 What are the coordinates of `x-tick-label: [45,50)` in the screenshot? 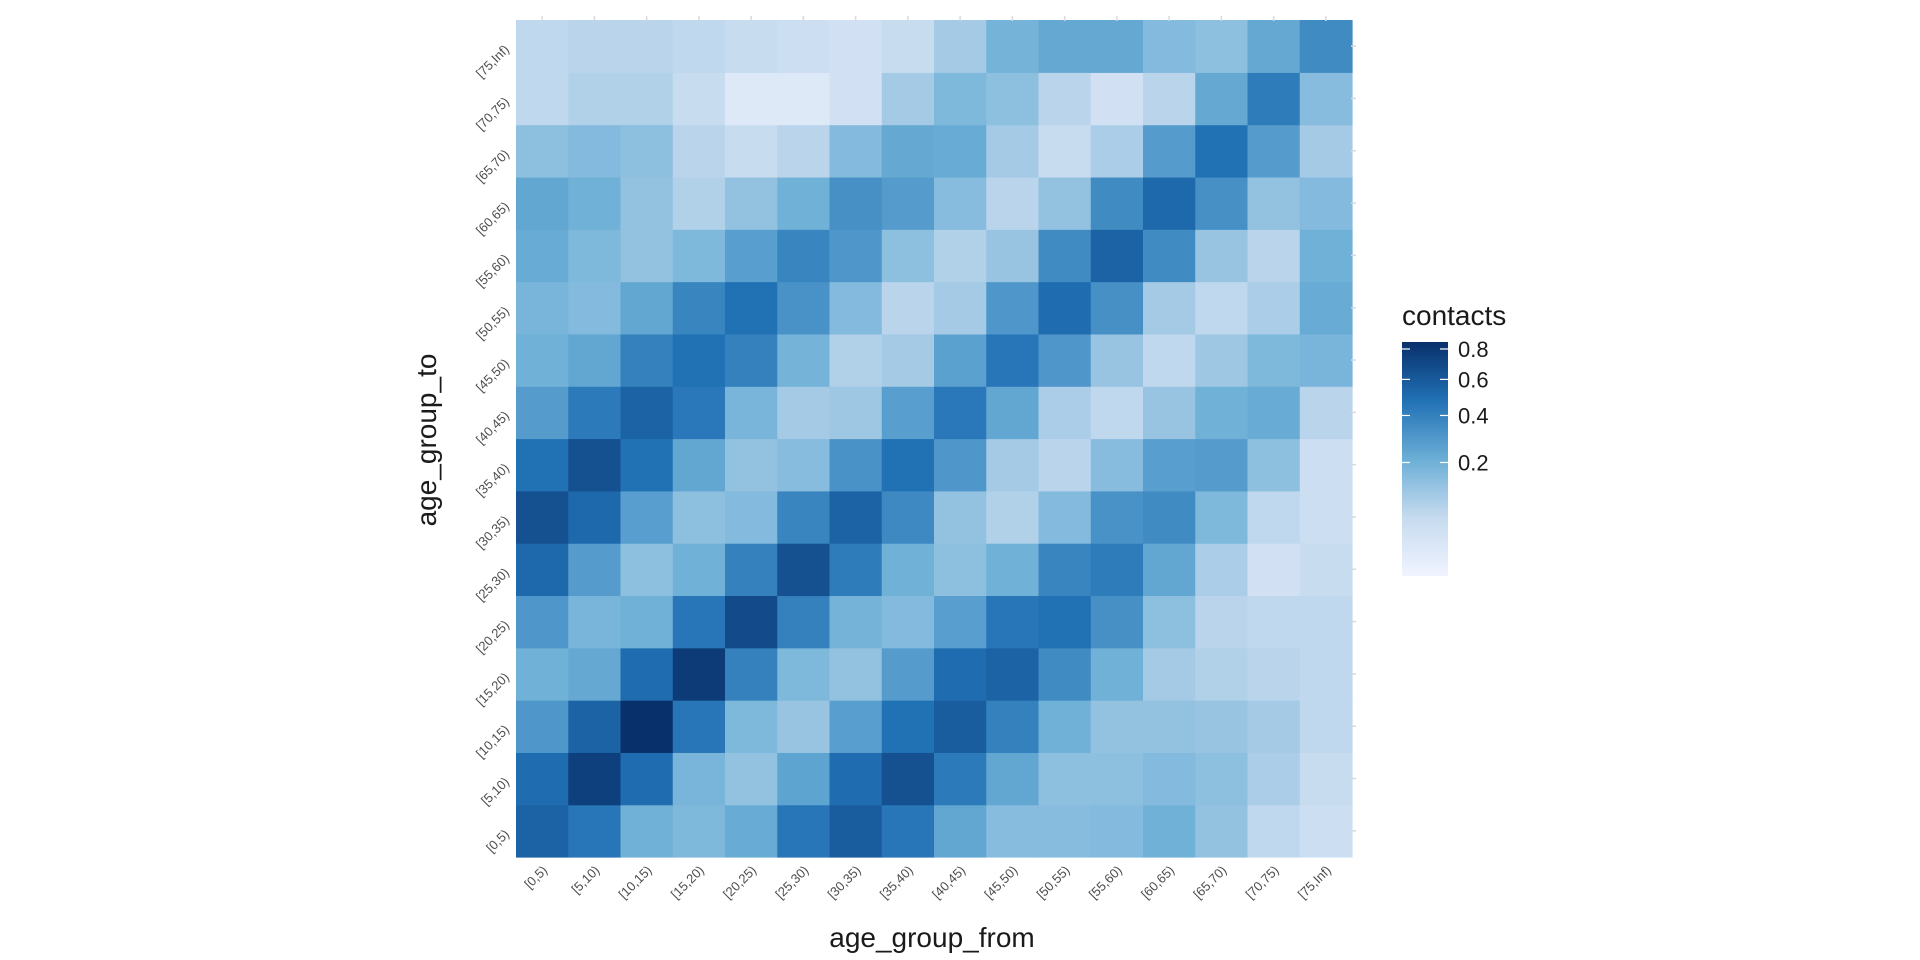 It's located at (1000, 882).